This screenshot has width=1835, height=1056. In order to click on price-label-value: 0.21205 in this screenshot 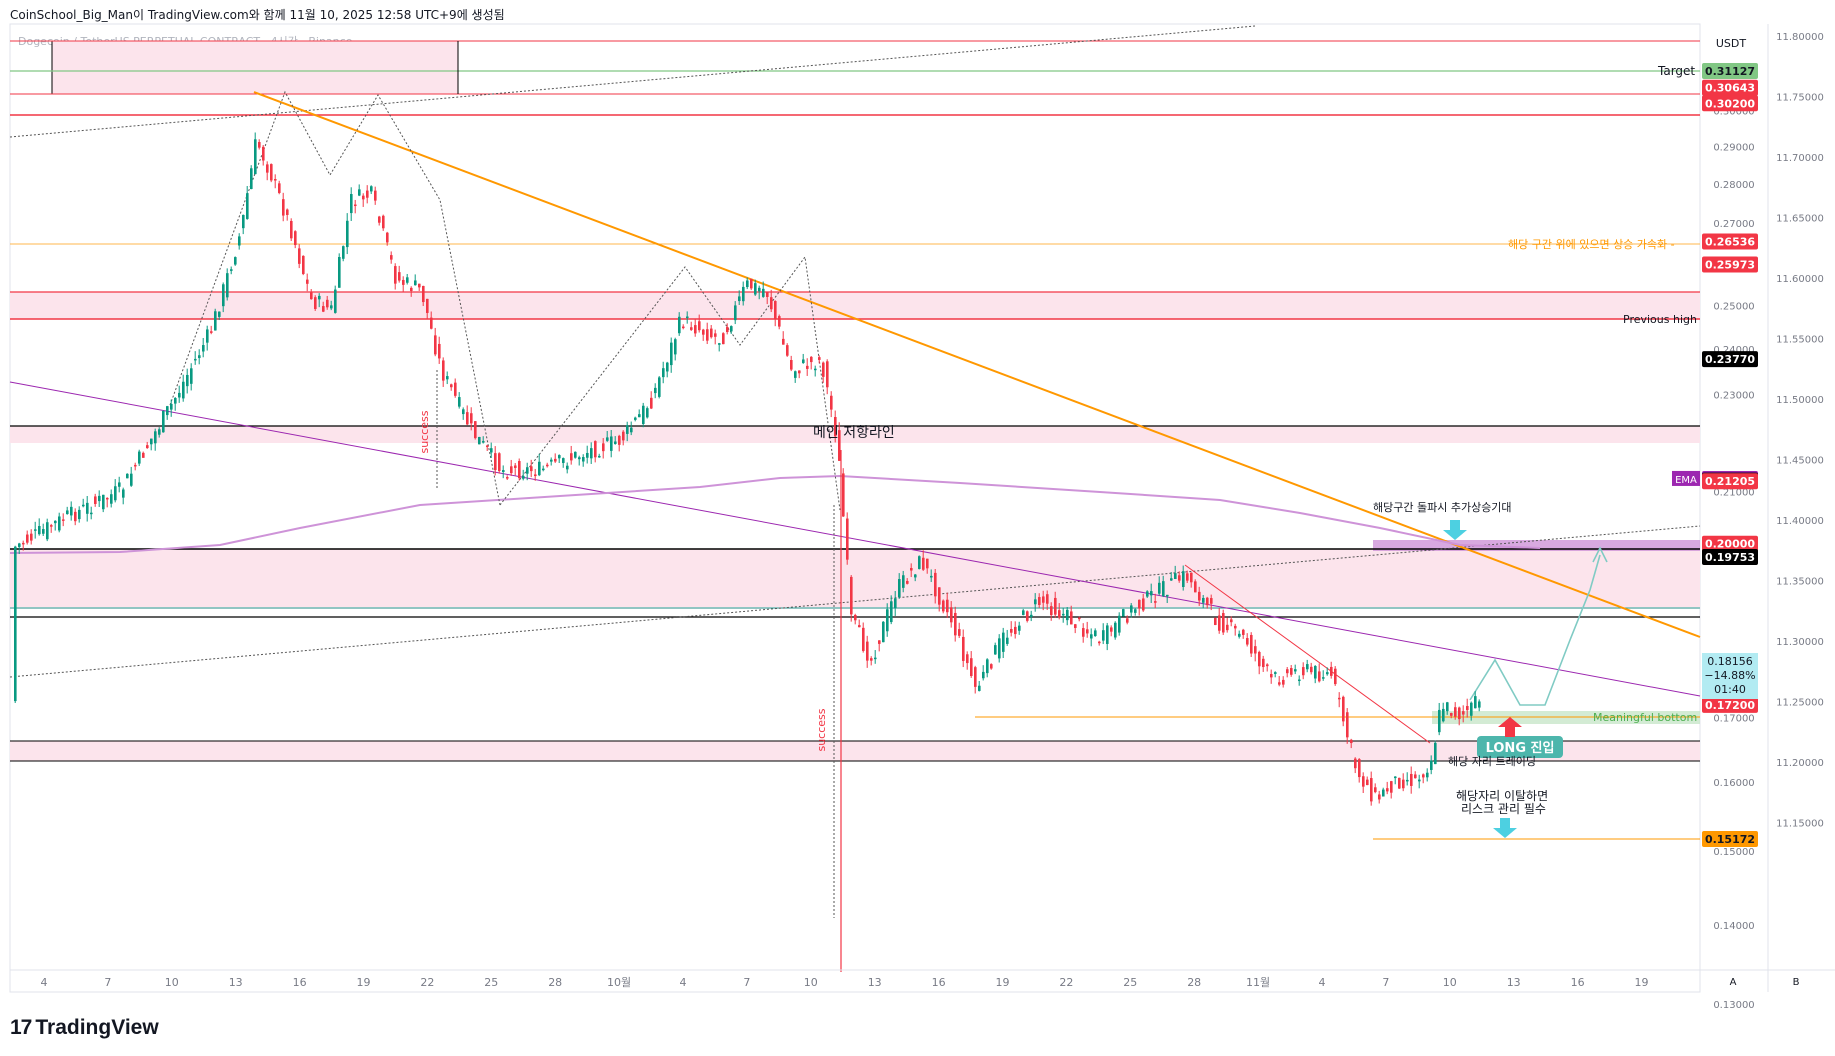, I will do `click(1730, 481)`.